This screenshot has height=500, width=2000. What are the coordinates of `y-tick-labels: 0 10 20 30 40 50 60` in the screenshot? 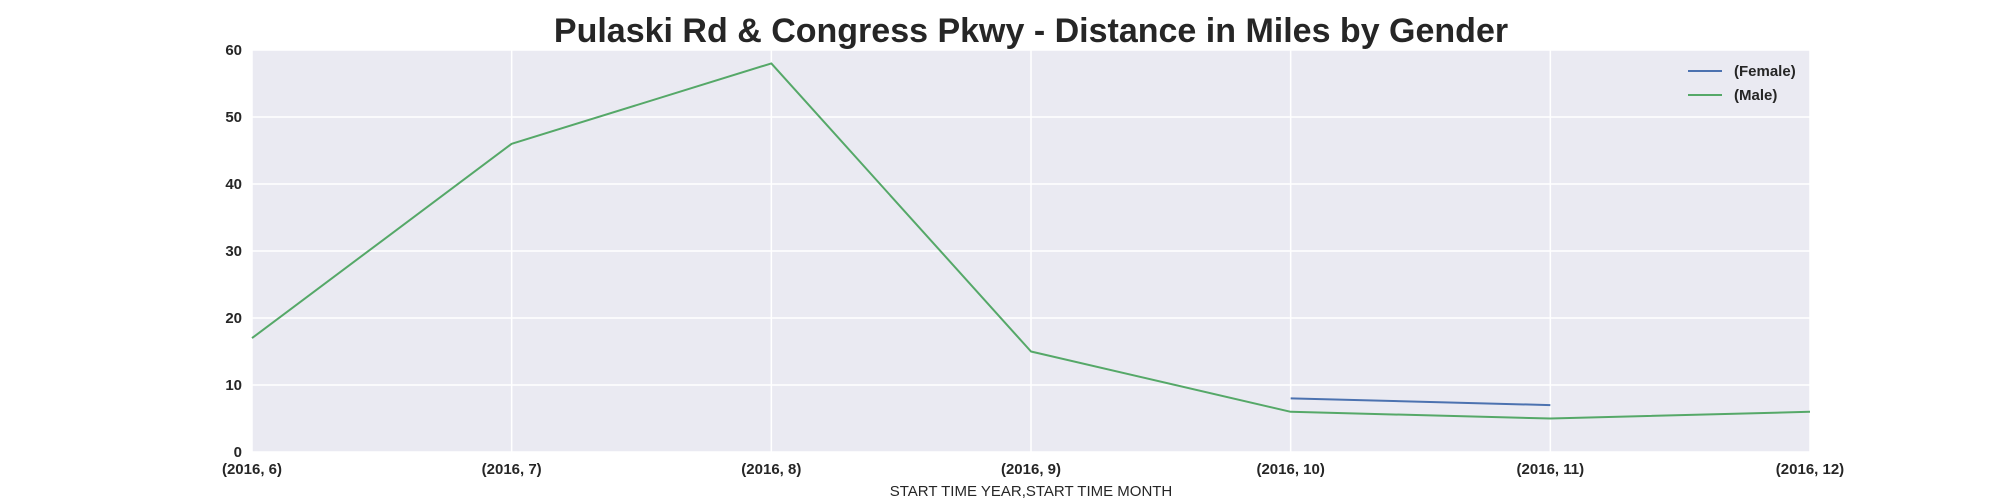 It's located at (233, 251).